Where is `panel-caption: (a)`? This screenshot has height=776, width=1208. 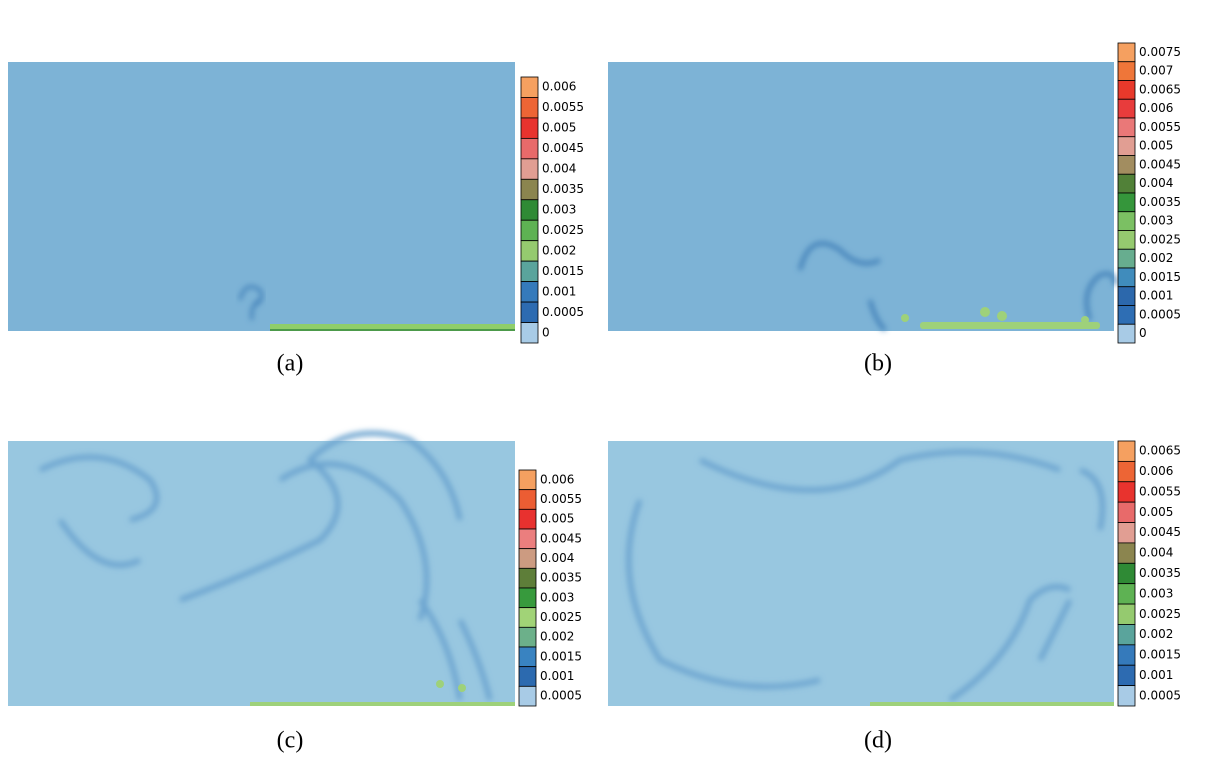 panel-caption: (a) is located at coordinates (290, 364).